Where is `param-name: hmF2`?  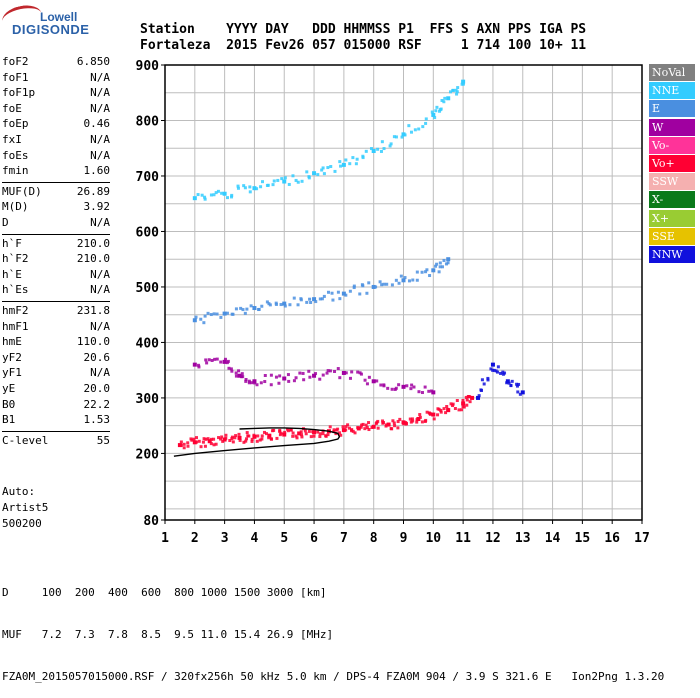 param-name: hmF2 is located at coordinates (15, 310).